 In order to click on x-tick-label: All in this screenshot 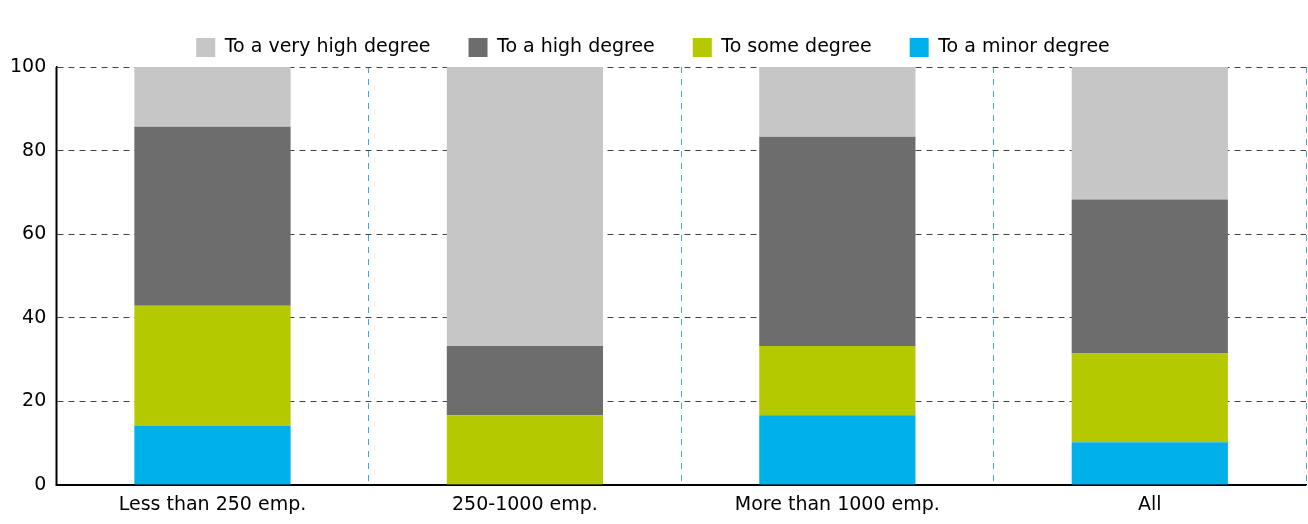, I will do `click(1150, 502)`.